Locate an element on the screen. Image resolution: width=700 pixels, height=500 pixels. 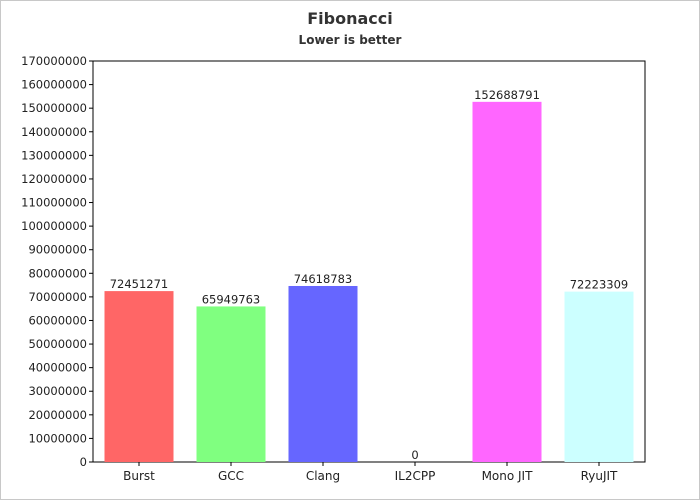
data-label: 152688791 is located at coordinates (507, 95).